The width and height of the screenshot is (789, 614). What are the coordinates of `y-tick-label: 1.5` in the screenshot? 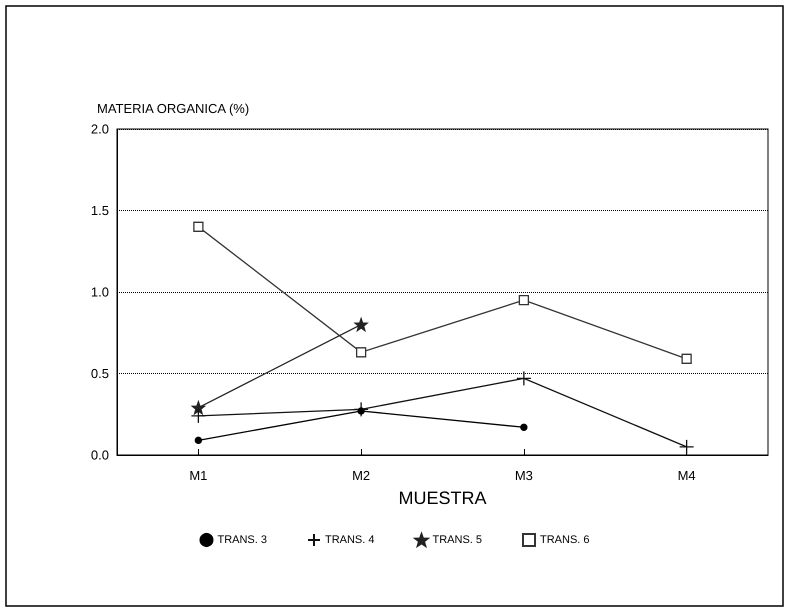 It's located at (99, 210).